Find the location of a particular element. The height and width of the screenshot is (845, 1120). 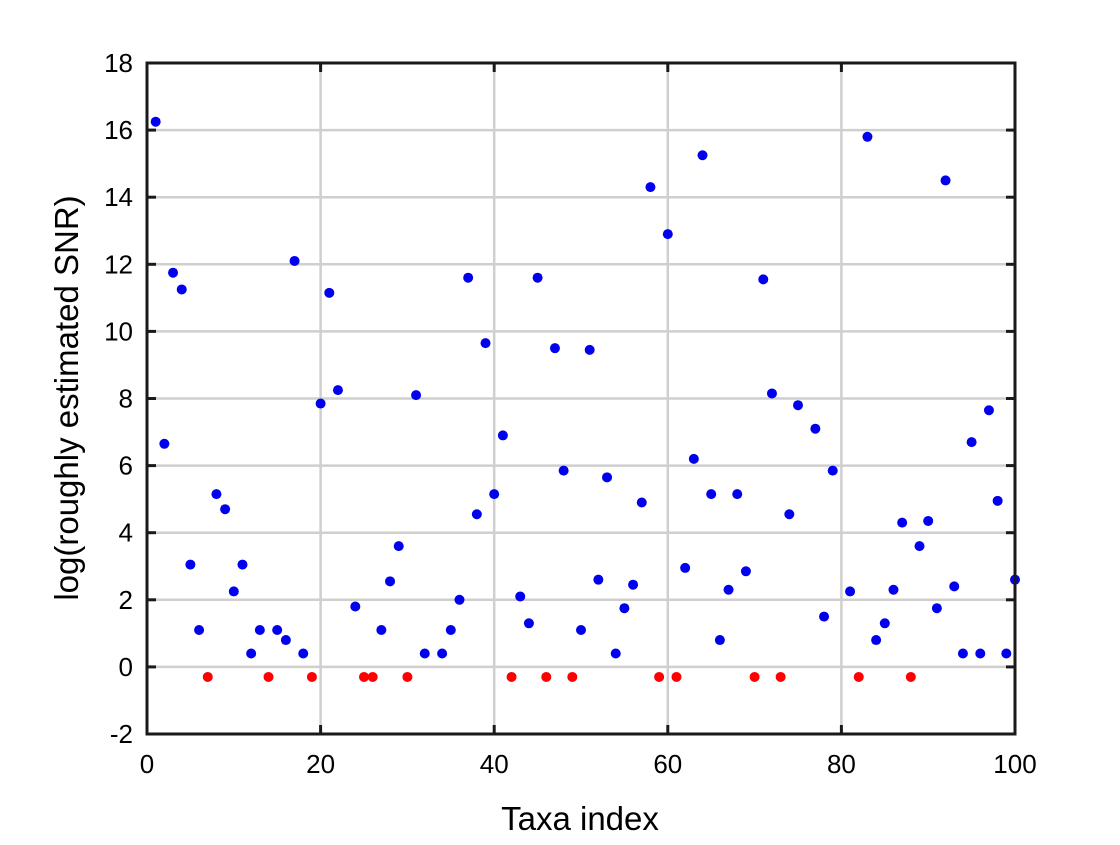

y-tick-label: 2 is located at coordinates (126, 600).